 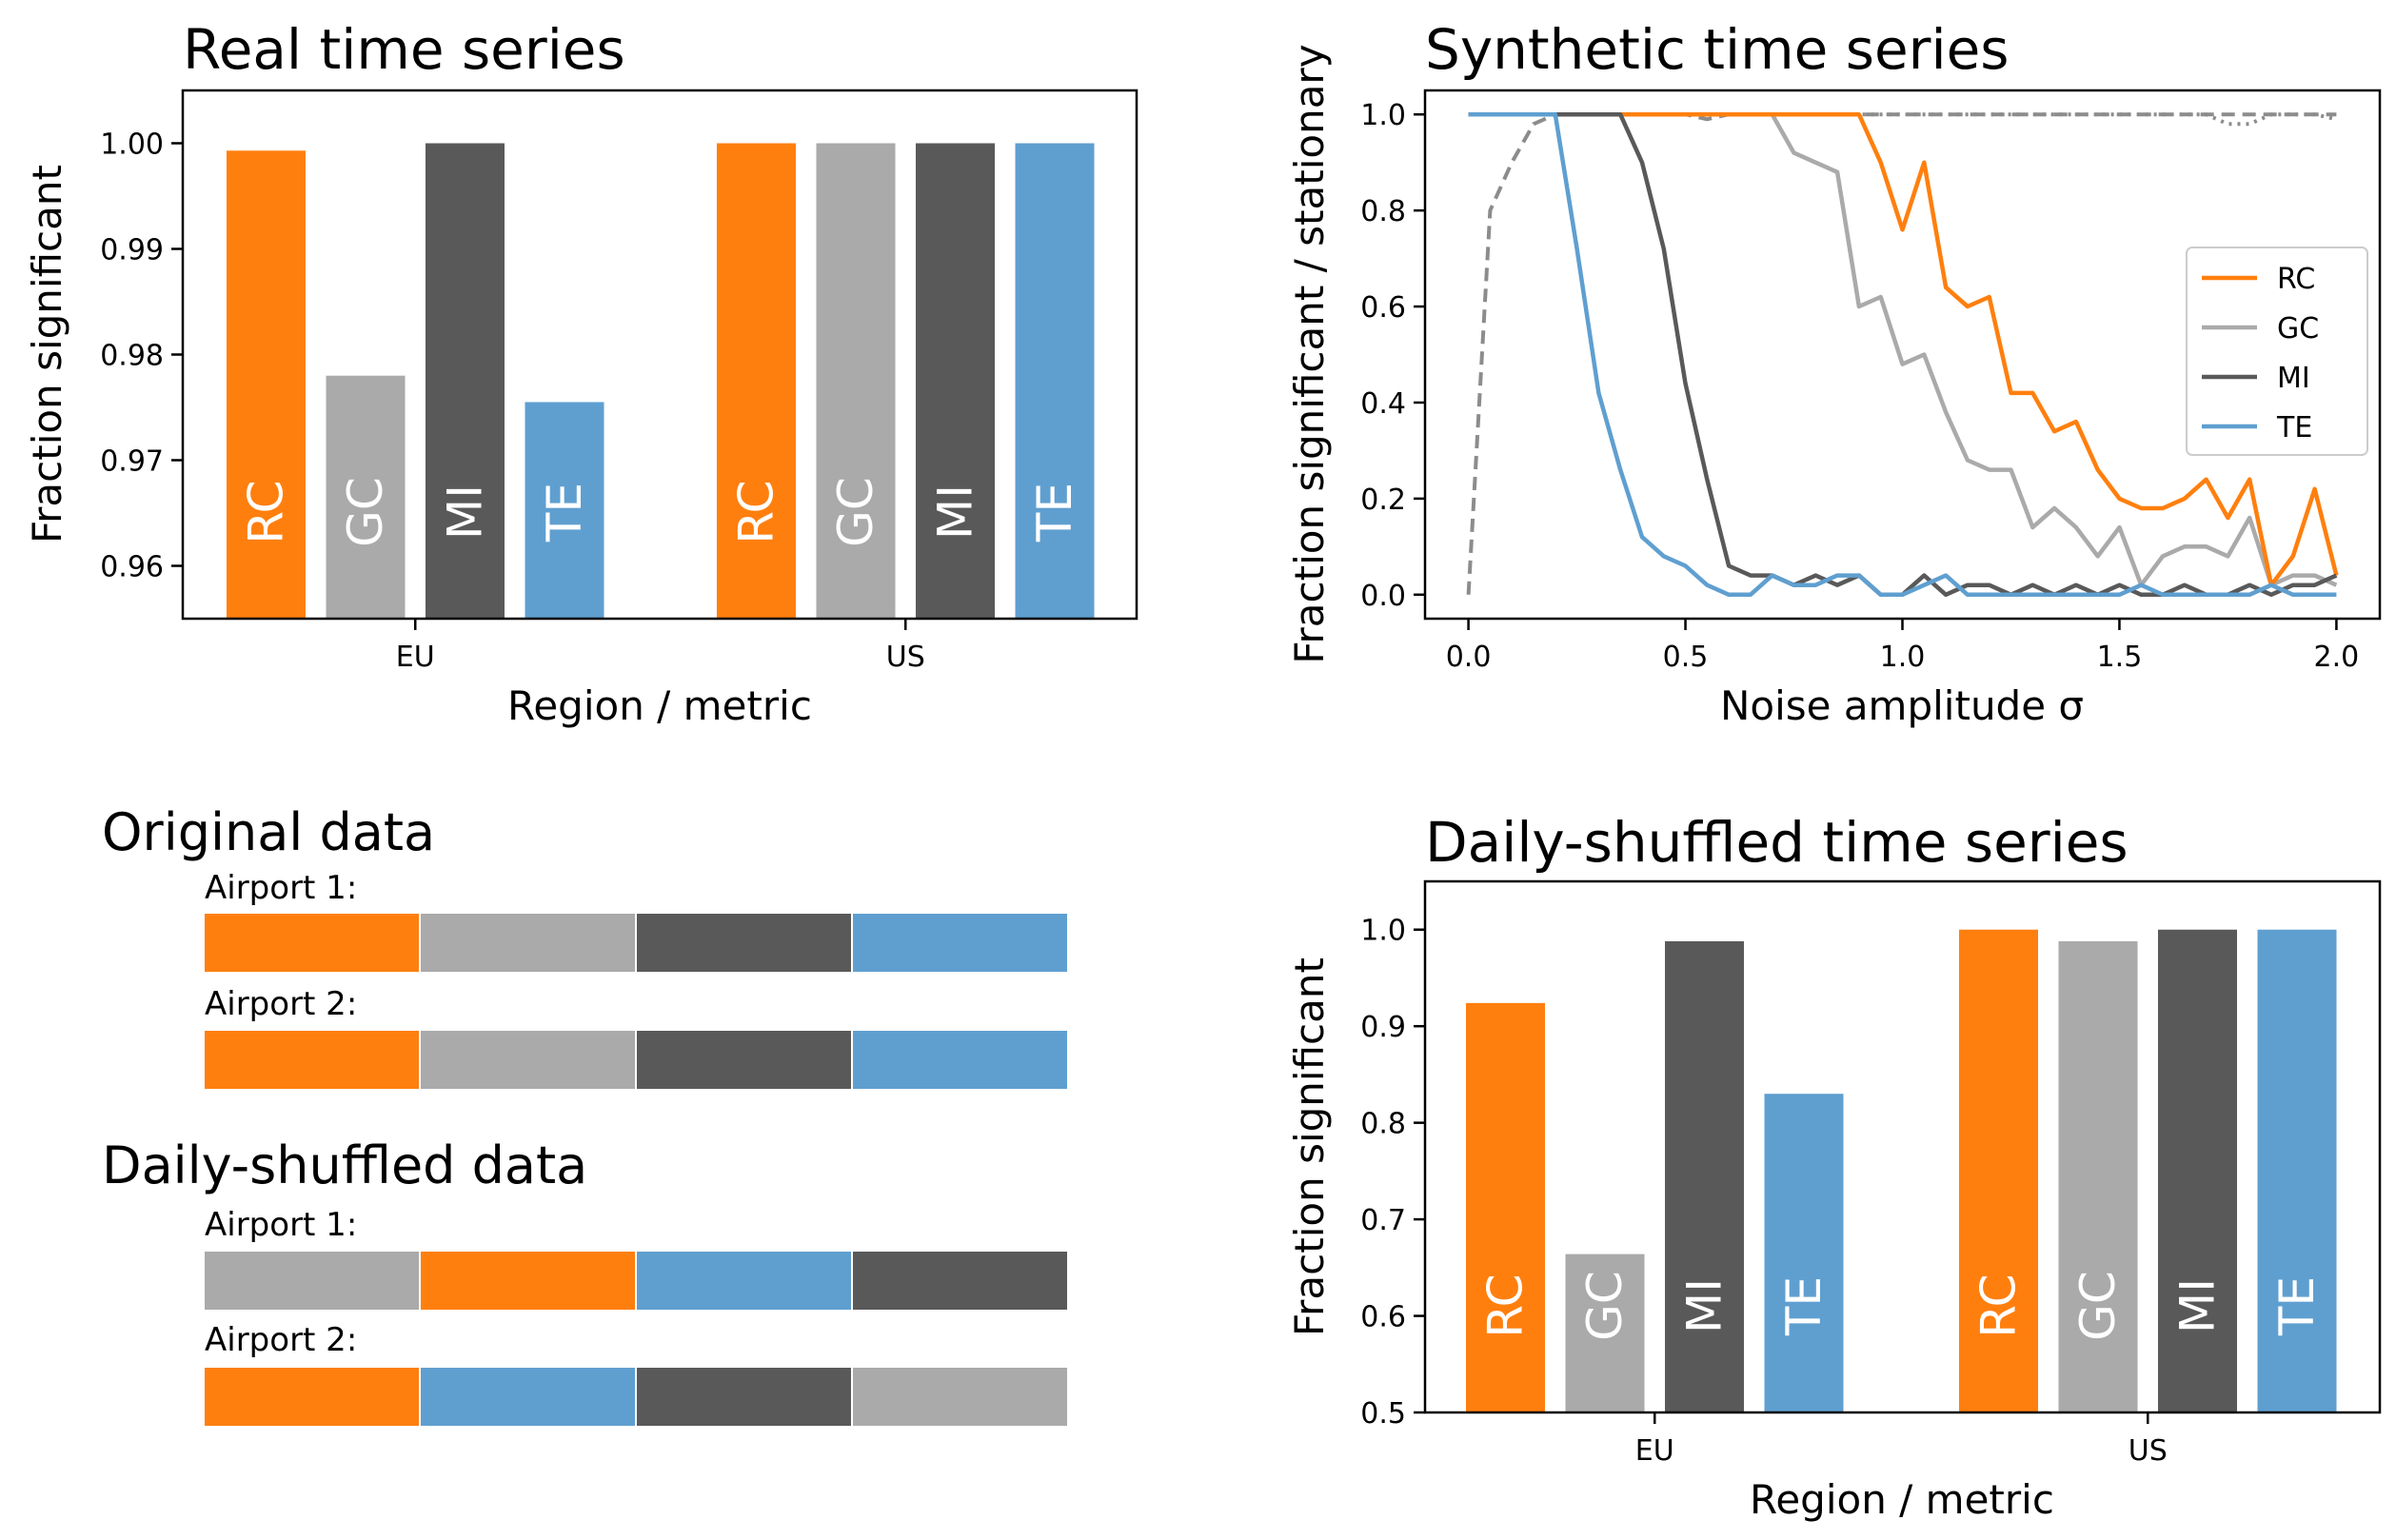 What do you see at coordinates (344, 1165) in the screenshot?
I see `shuffled-data-title: Daily-shuffled data` at bounding box center [344, 1165].